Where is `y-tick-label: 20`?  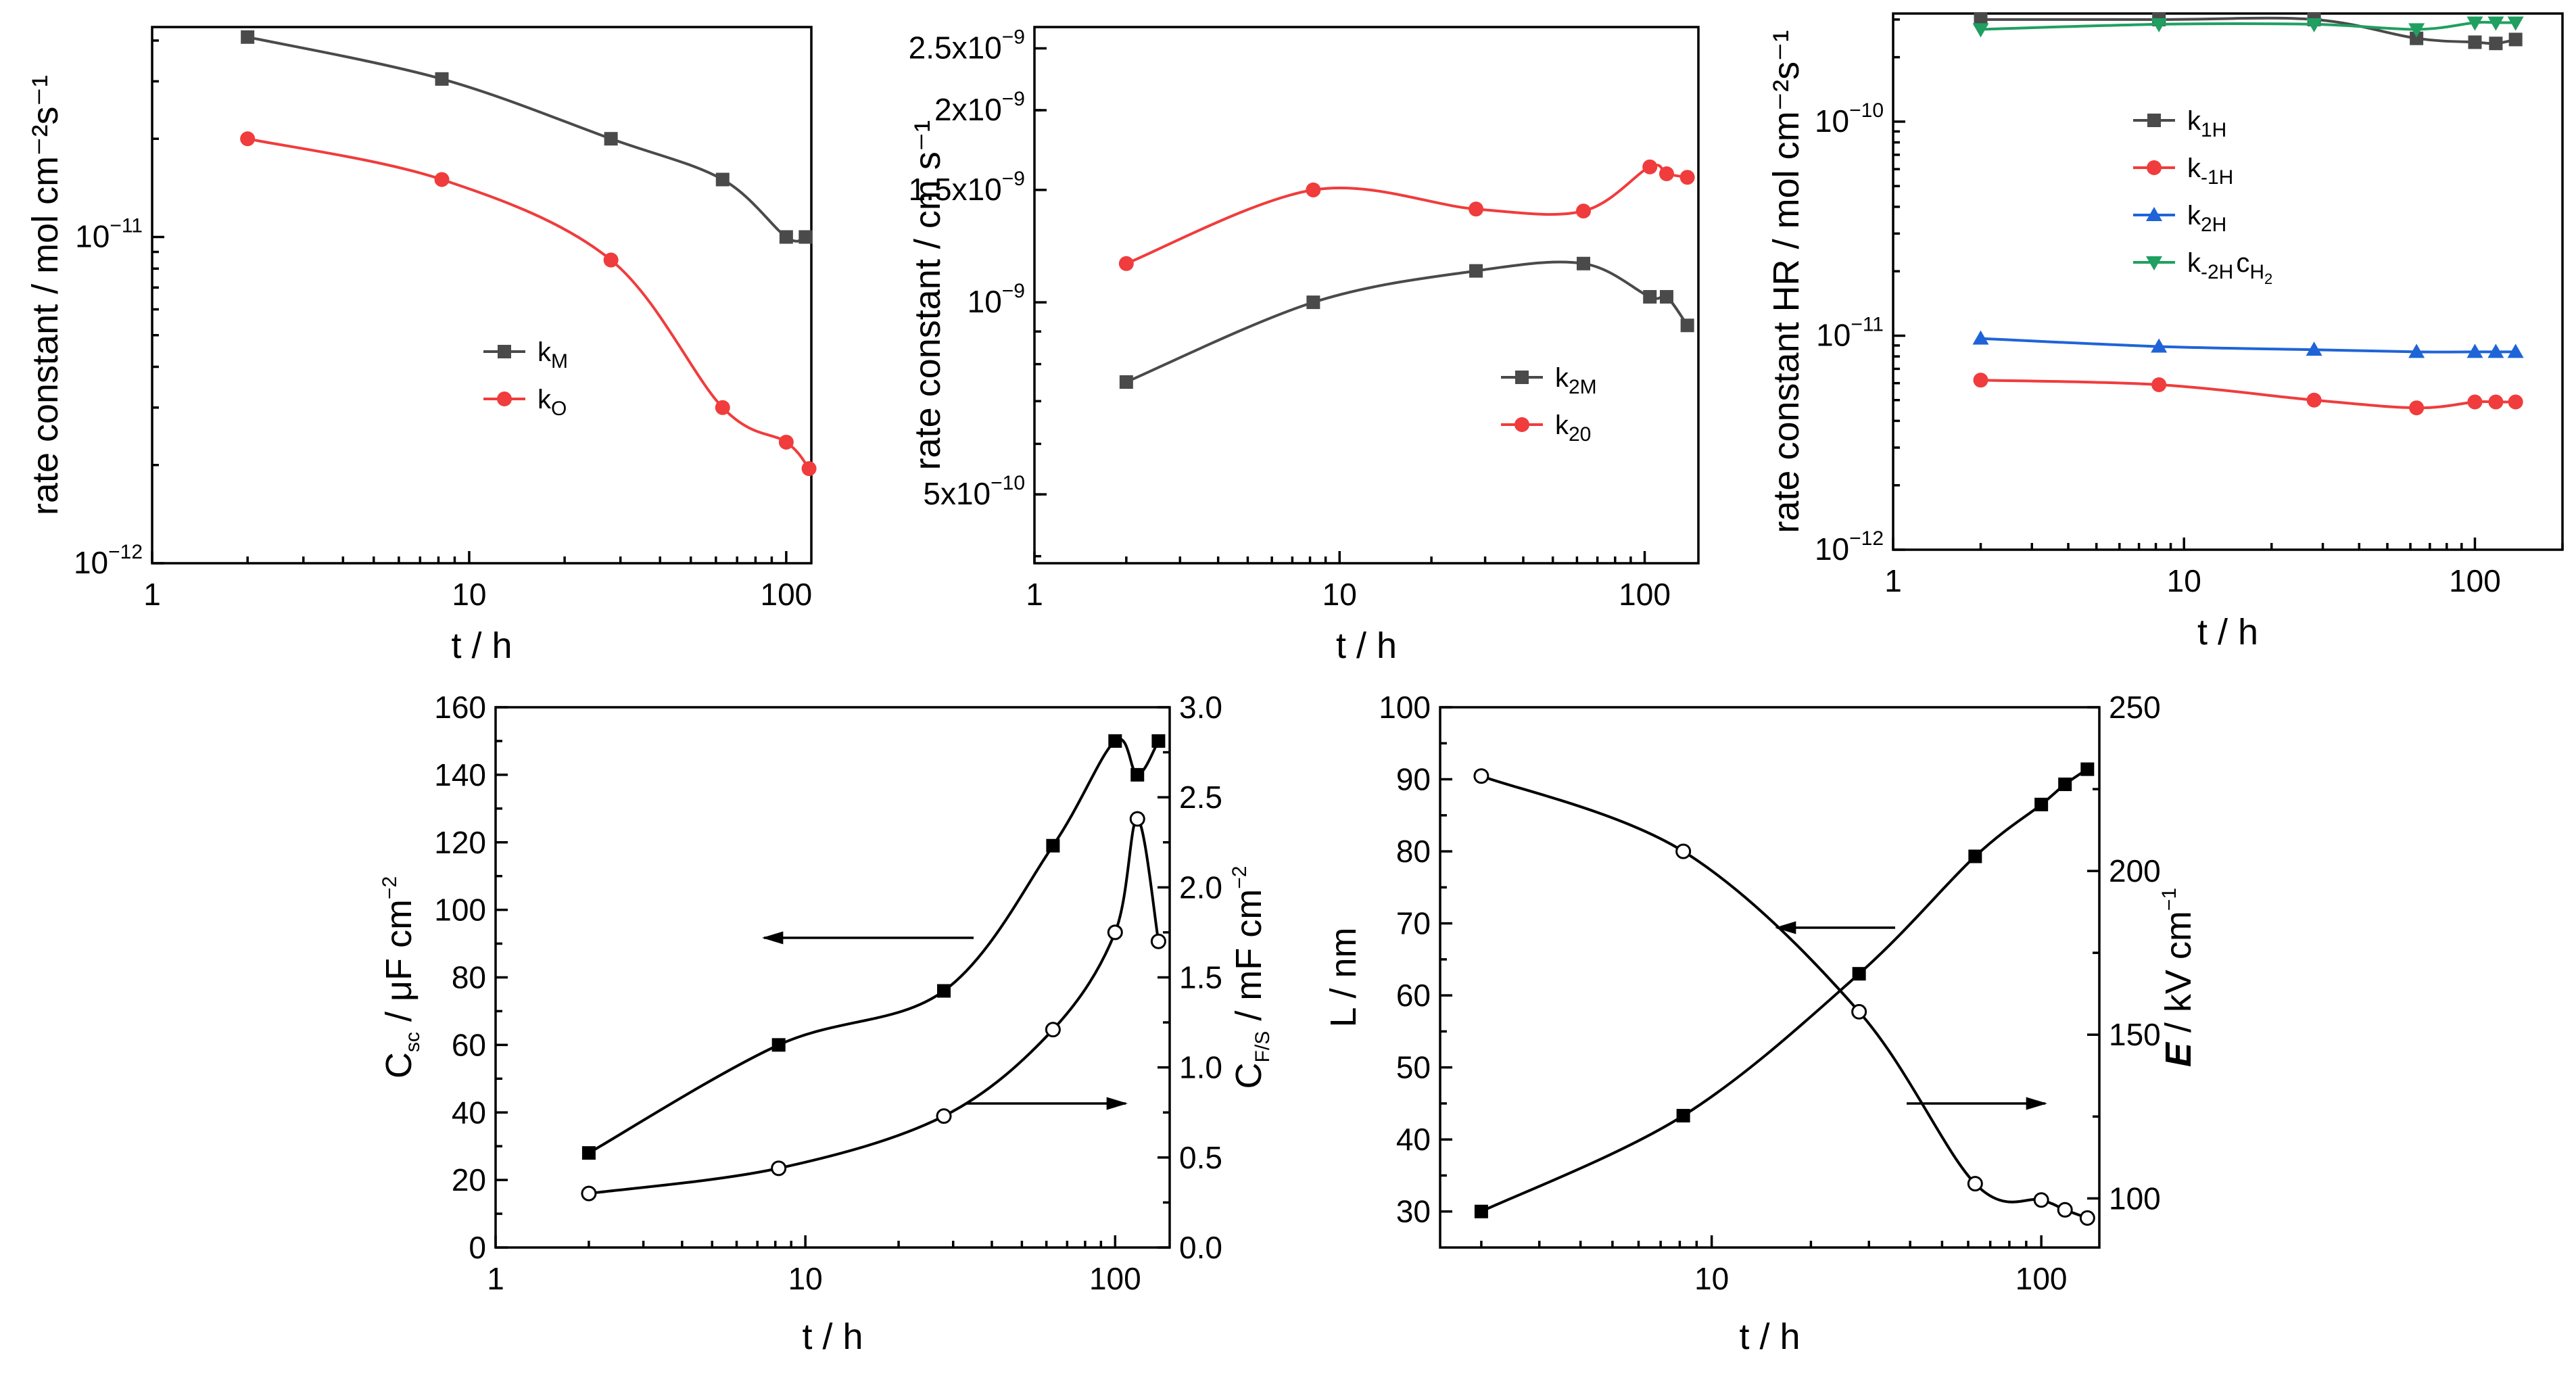 y-tick-label: 20 is located at coordinates (469, 1179).